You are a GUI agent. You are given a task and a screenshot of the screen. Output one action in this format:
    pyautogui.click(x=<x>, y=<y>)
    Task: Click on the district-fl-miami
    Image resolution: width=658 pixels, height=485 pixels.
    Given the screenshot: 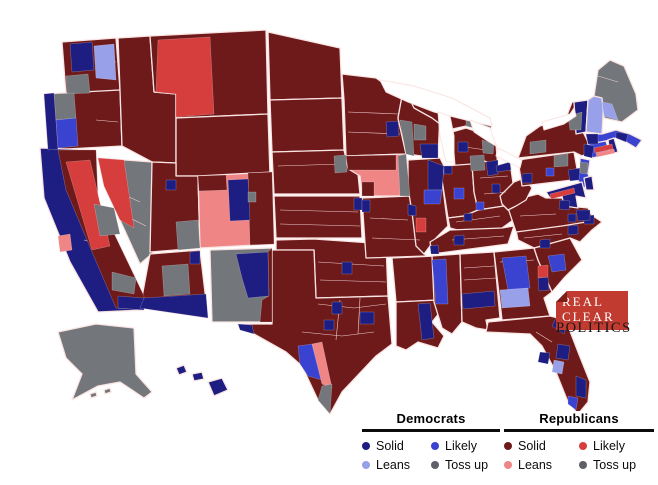 What is the action you would take?
    pyautogui.click(x=573, y=403)
    